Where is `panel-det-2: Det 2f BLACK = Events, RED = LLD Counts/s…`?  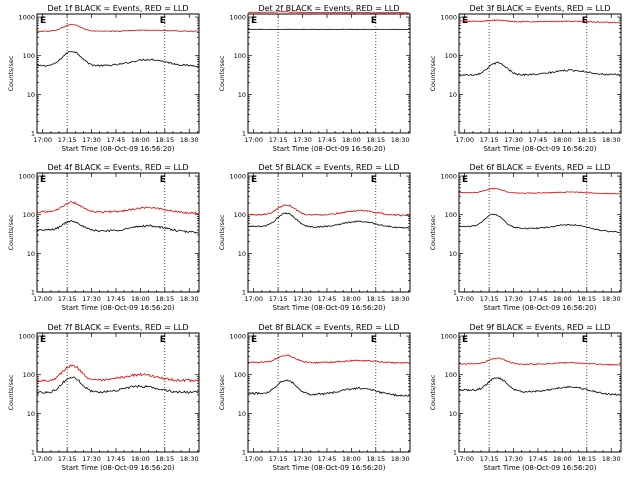 panel-det-2: Det 2f BLACK = Events, RED = LLD Counts/s… is located at coordinates (314, 78).